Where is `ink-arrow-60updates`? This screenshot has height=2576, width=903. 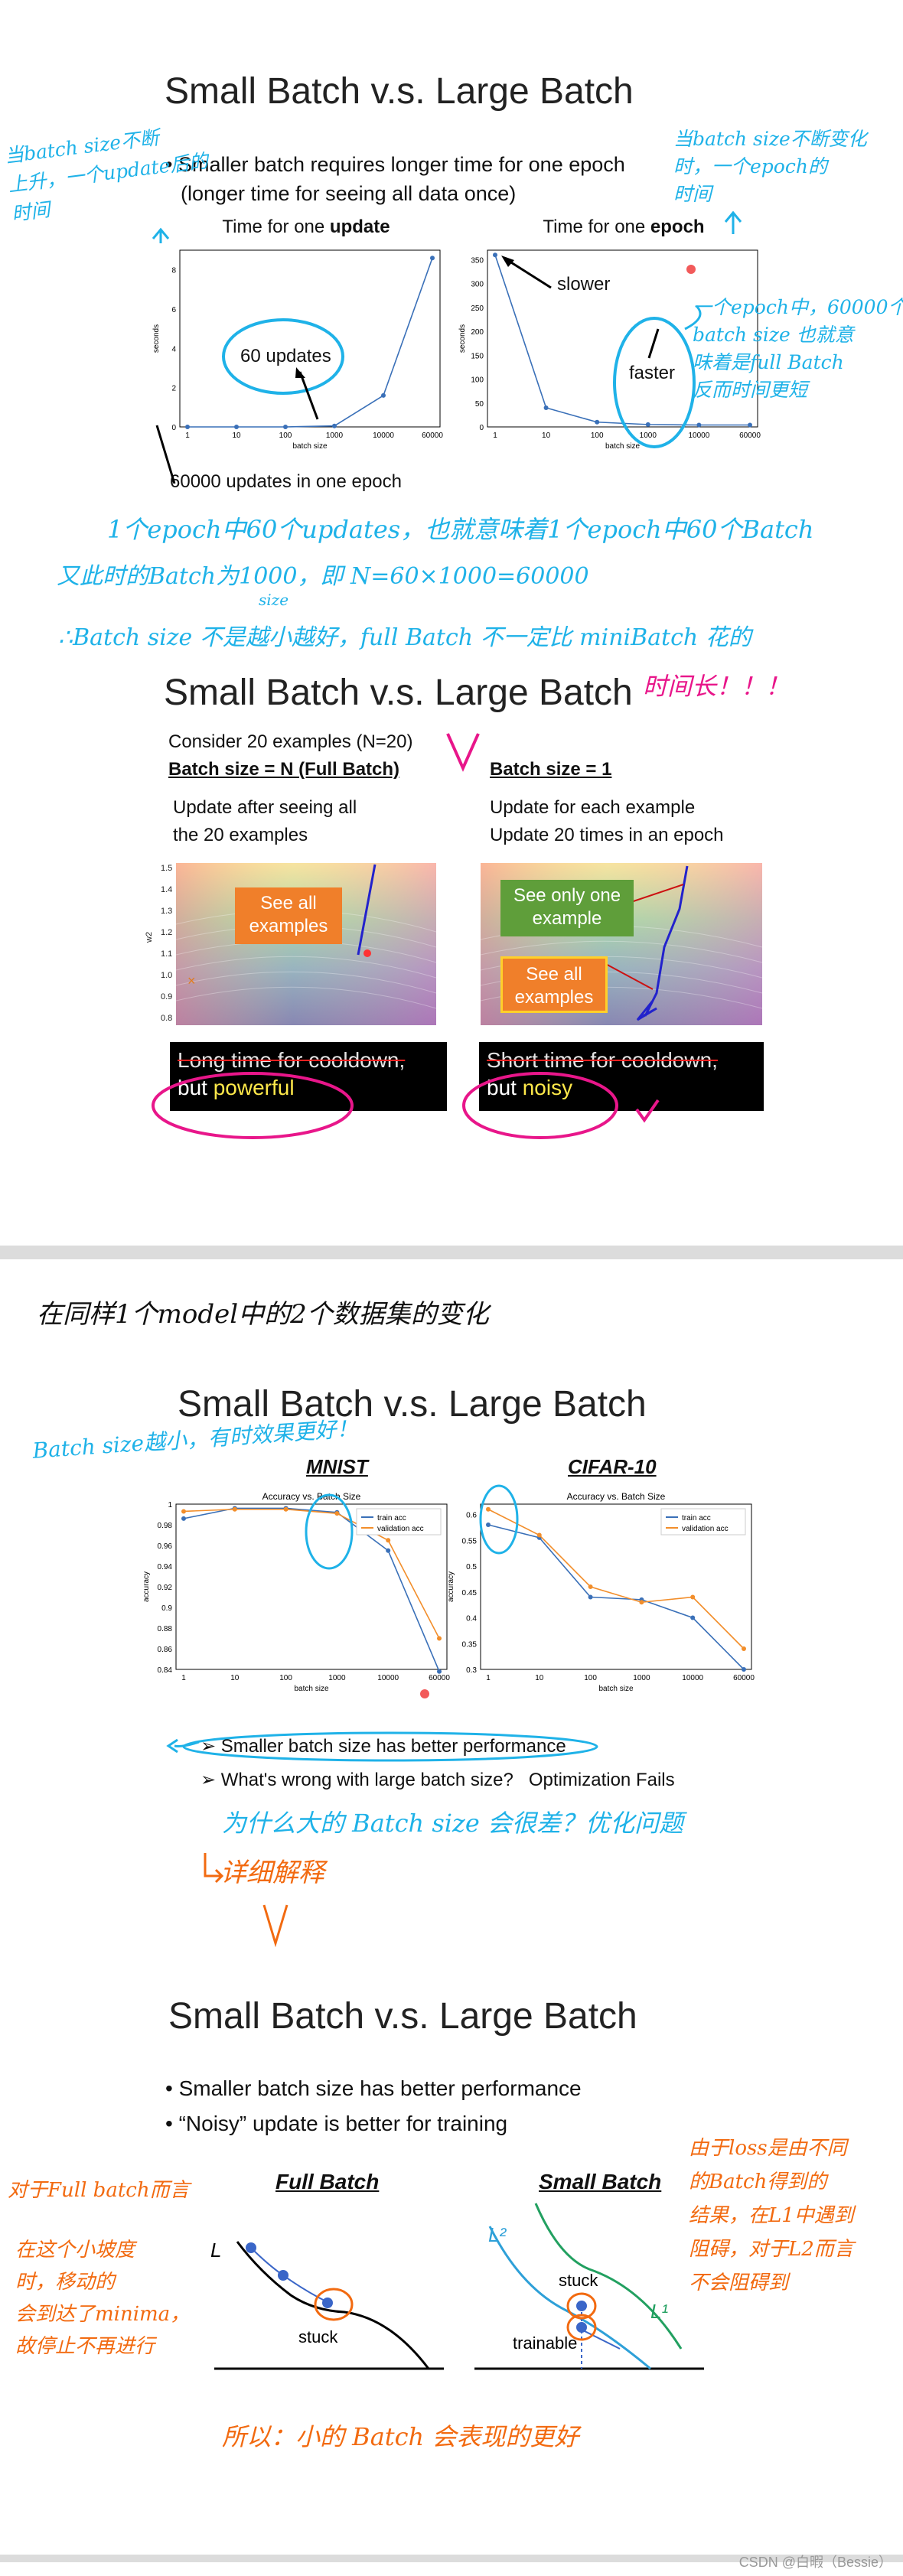
ink-arrow-60updates is located at coordinates (308, 395).